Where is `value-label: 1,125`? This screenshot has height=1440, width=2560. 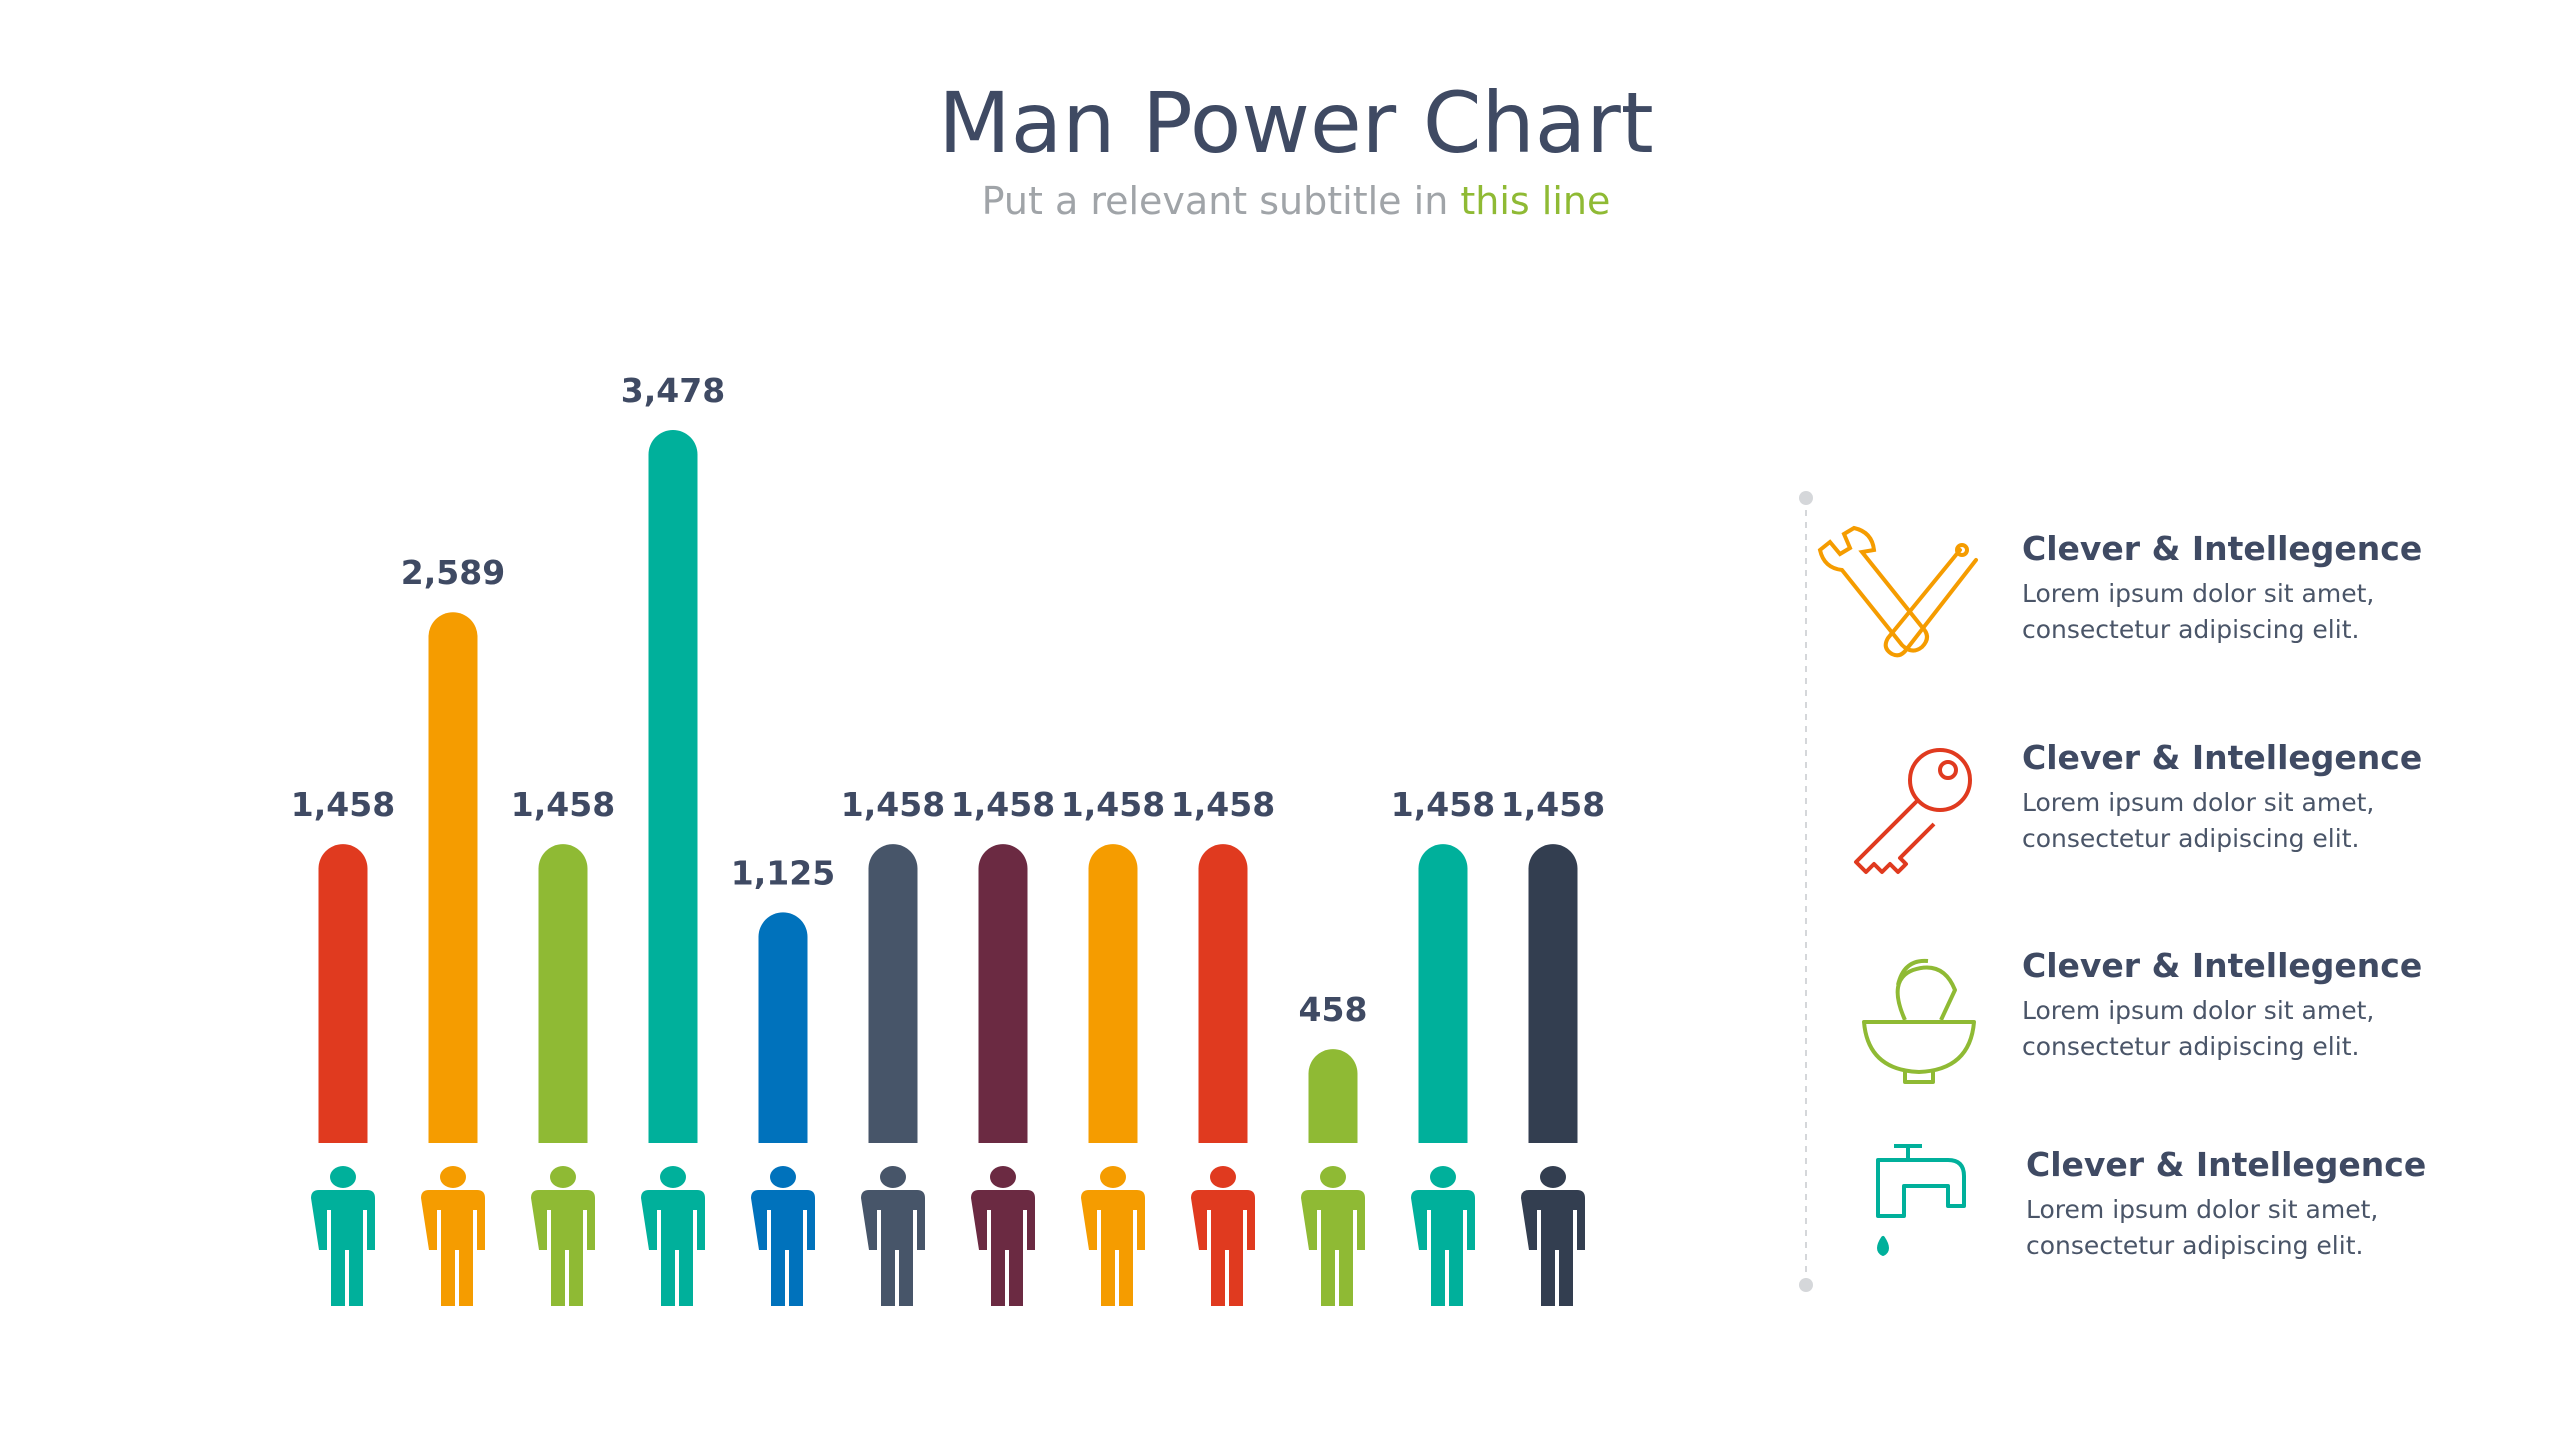 value-label: 1,125 is located at coordinates (783, 872).